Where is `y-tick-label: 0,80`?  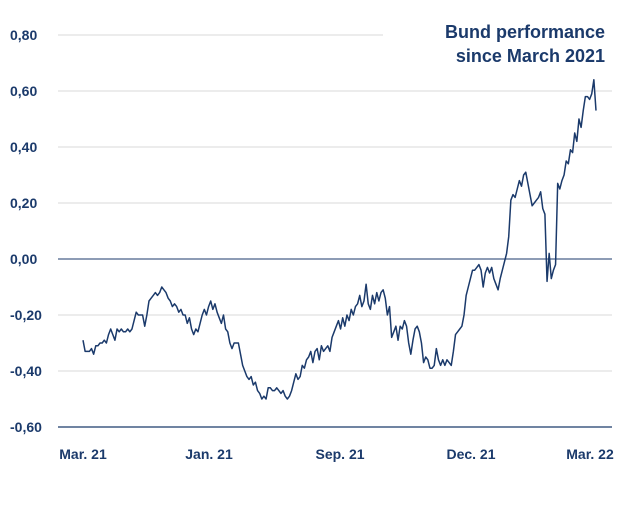
y-tick-label: 0,80 is located at coordinates (23, 35).